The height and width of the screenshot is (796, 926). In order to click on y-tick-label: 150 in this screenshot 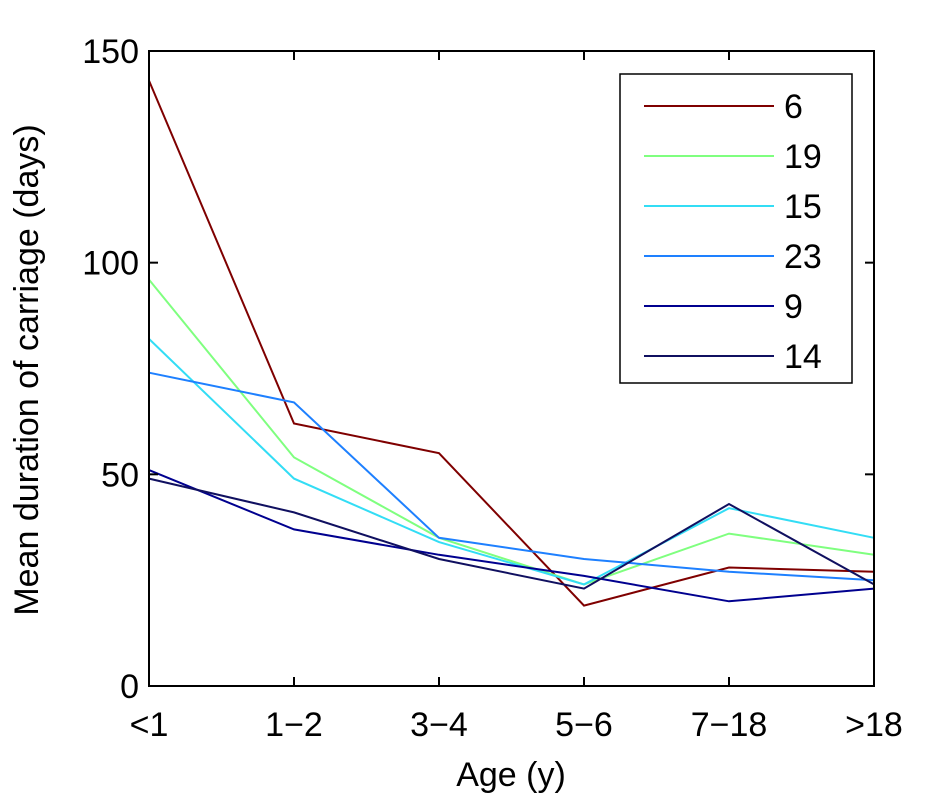, I will do `click(110, 52)`.